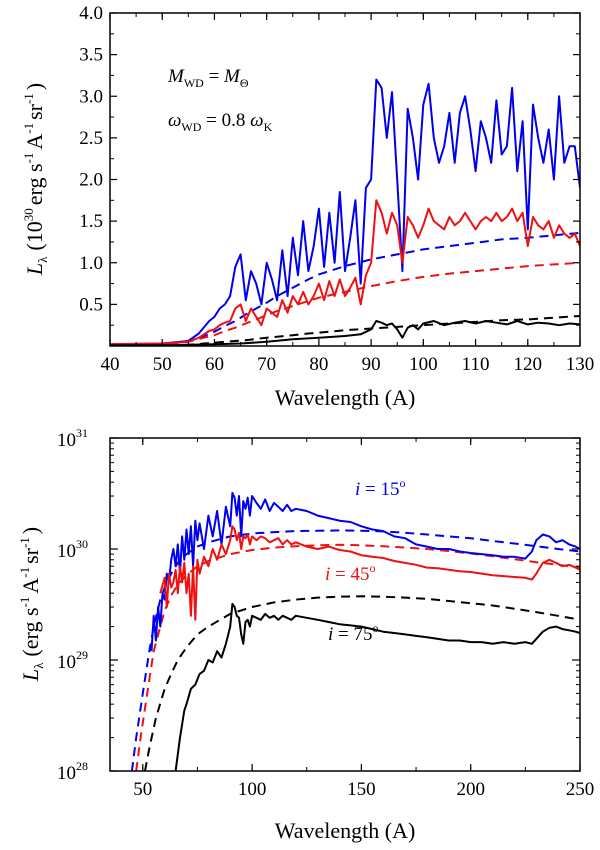 Image resolution: width=600 pixels, height=850 pixels. I want to click on top-y-tick-label: 3.5, so click(91, 55).